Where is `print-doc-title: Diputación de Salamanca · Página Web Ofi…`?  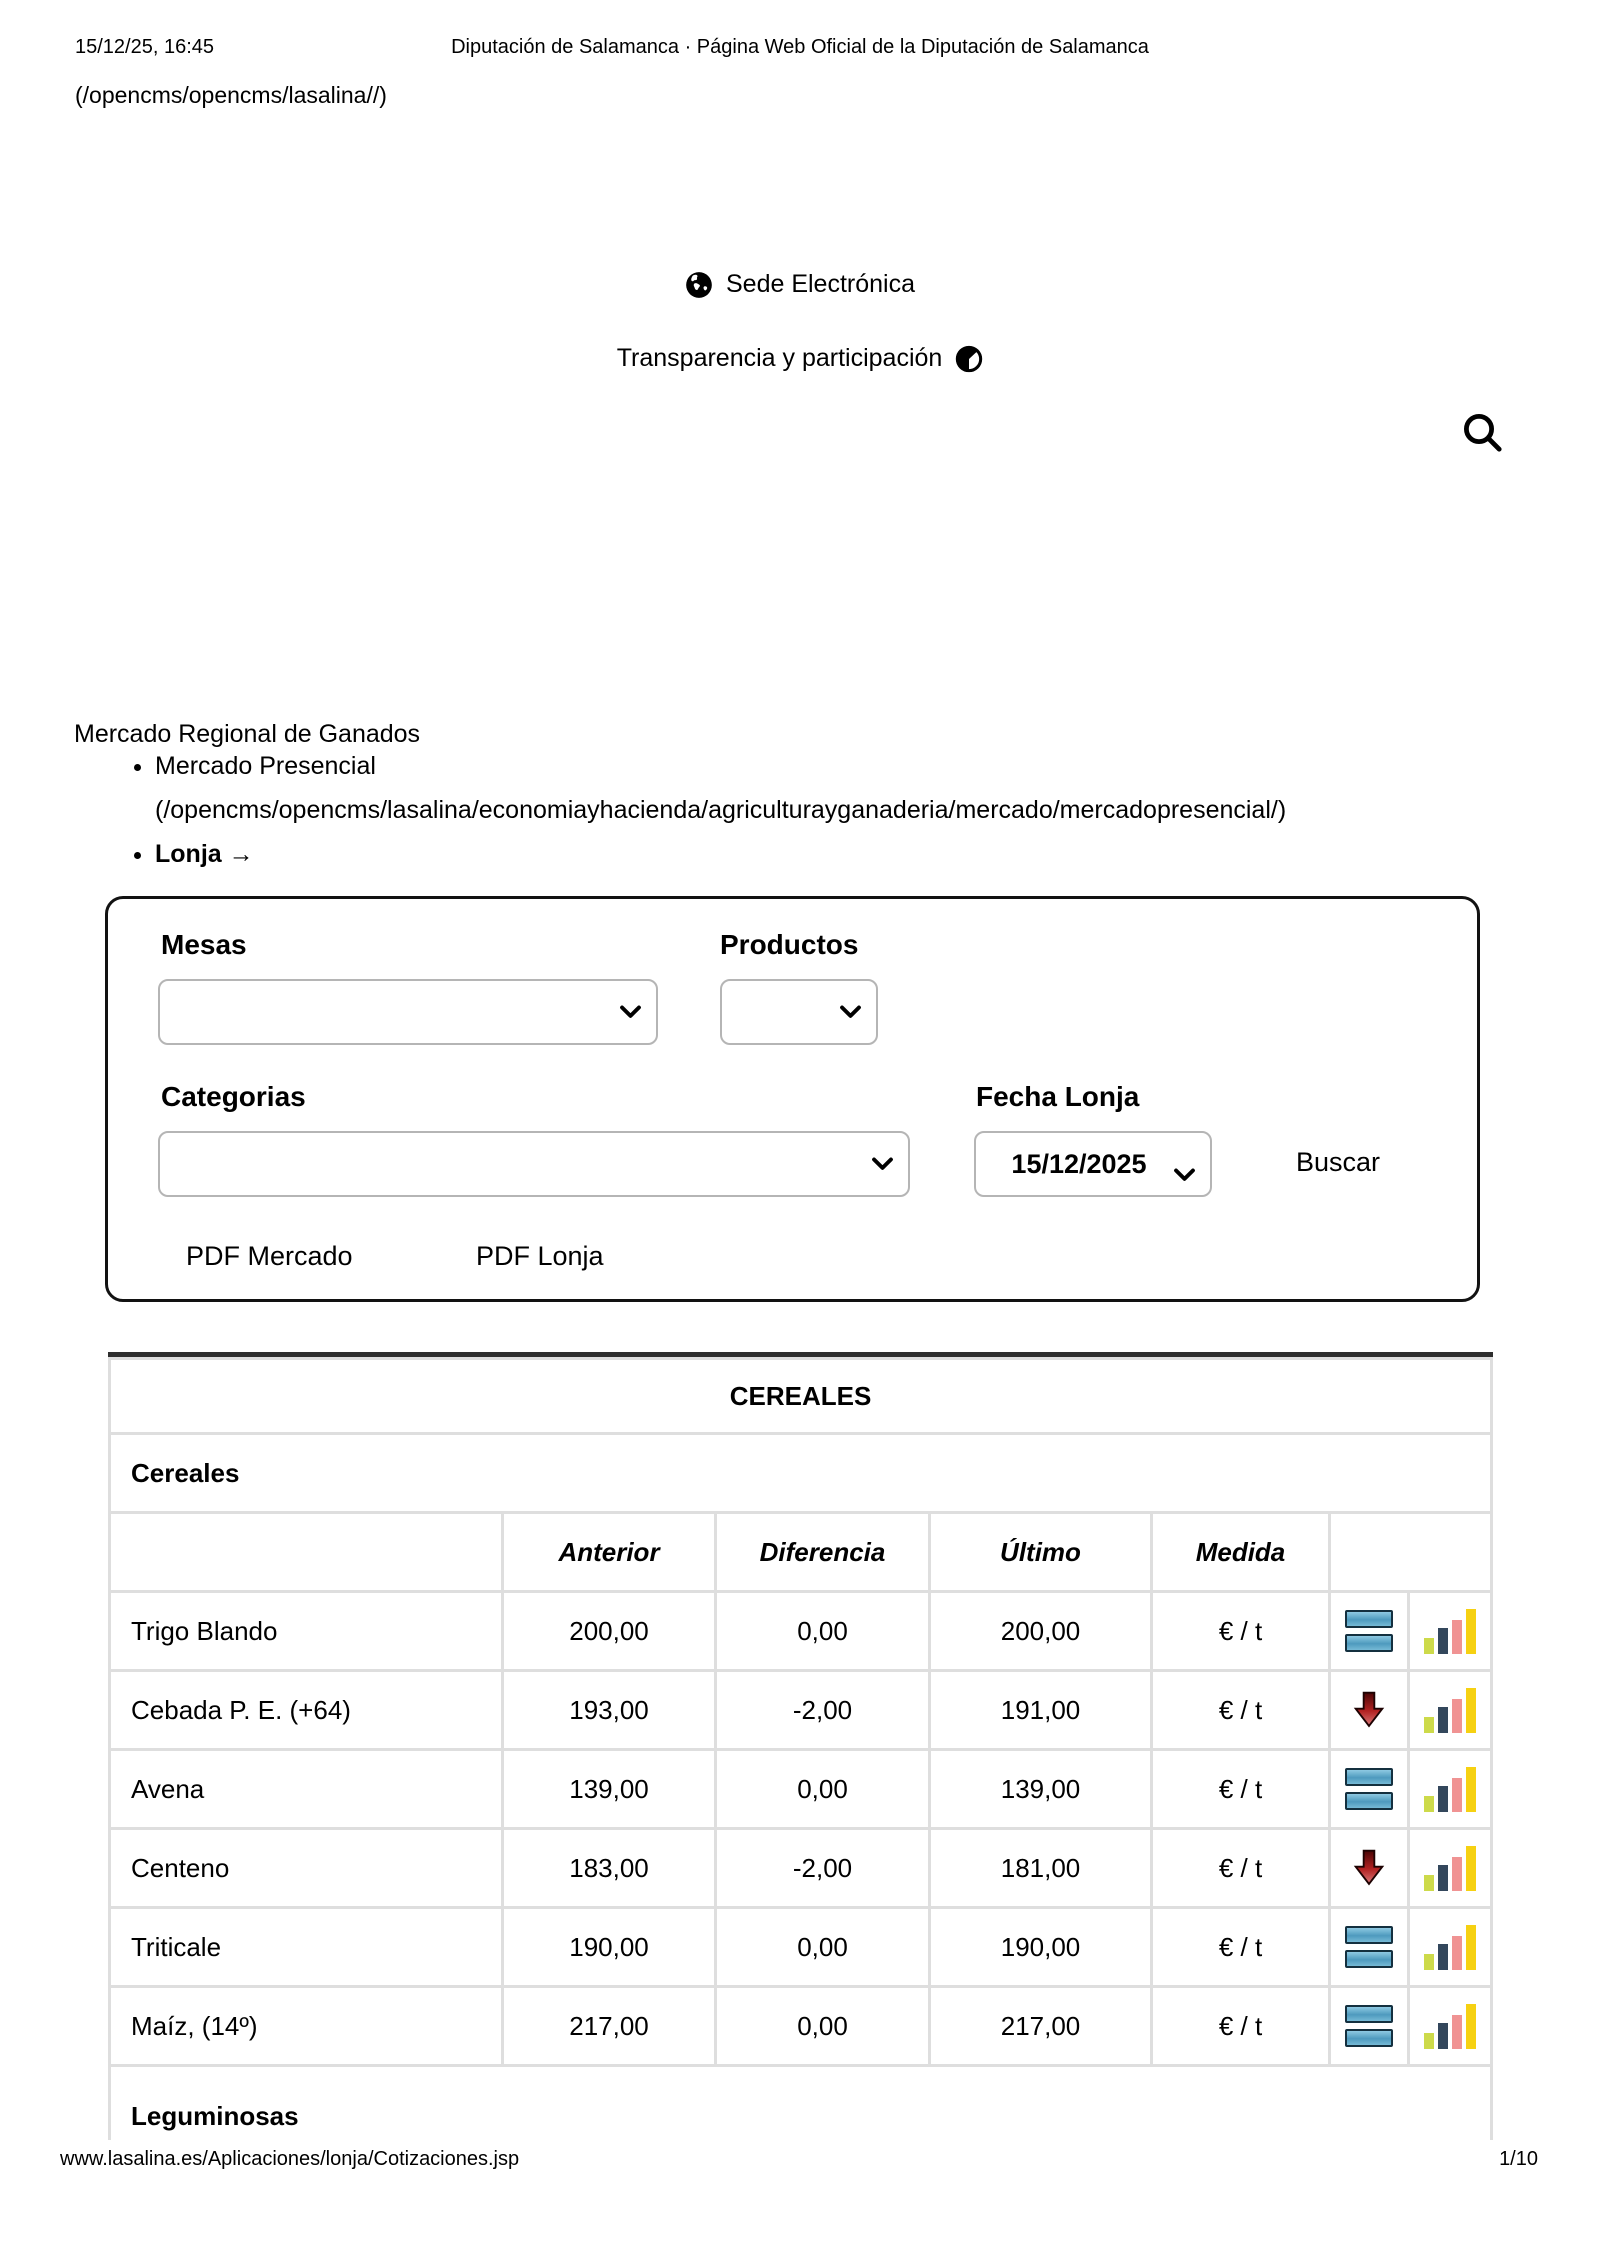
print-doc-title: Diputación de Salamanca · Página Web Ofi… is located at coordinates (800, 47).